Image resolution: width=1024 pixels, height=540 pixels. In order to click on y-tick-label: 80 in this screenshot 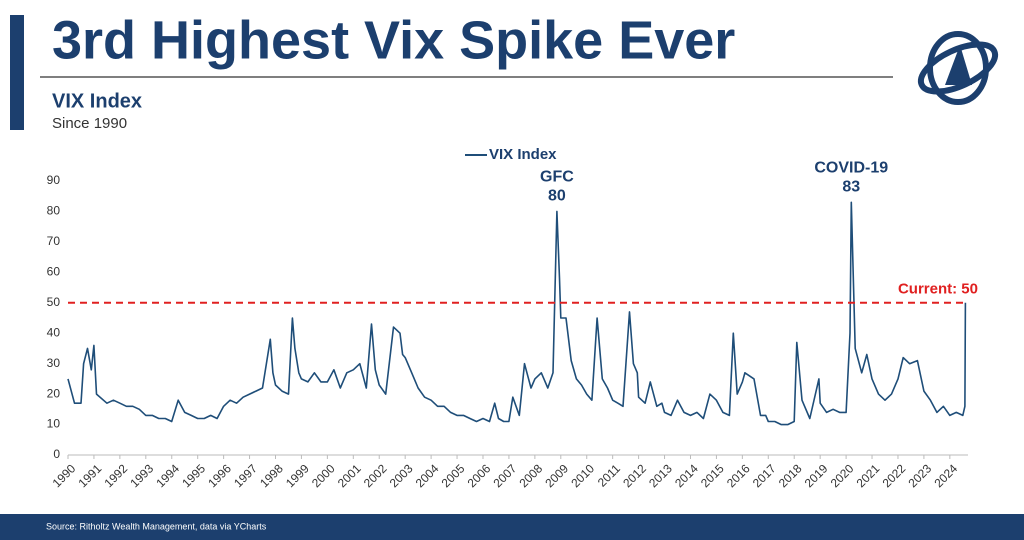, I will do `click(54, 211)`.